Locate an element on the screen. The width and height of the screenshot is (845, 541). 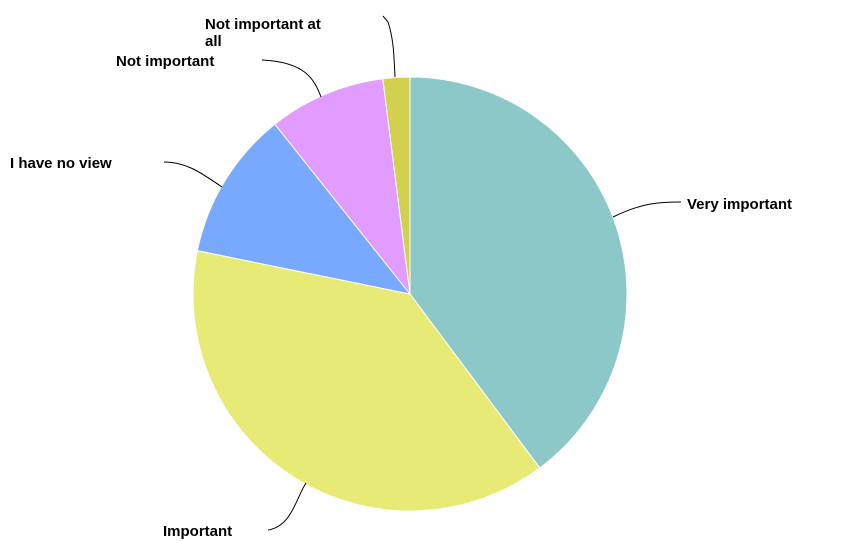
leader-not-important-at-all is located at coordinates (389, 46).